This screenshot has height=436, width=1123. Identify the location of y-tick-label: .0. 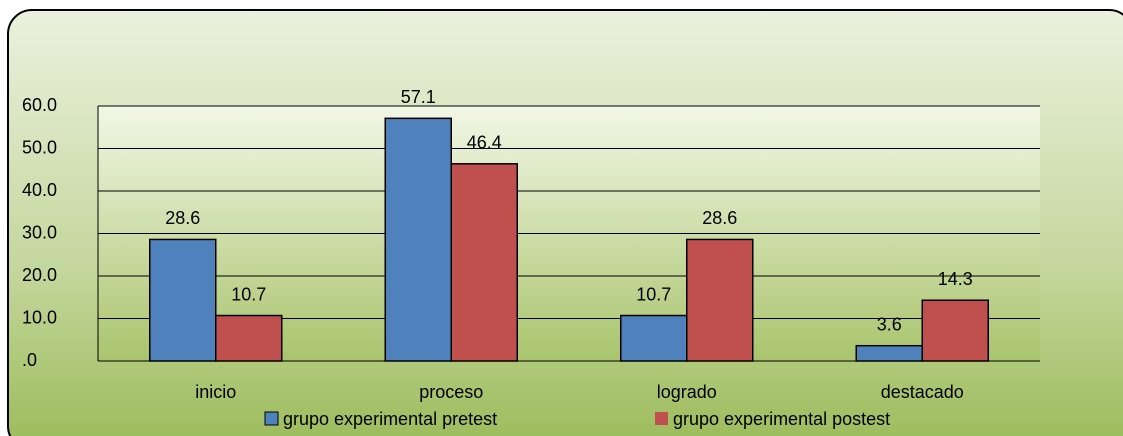
(29, 360).